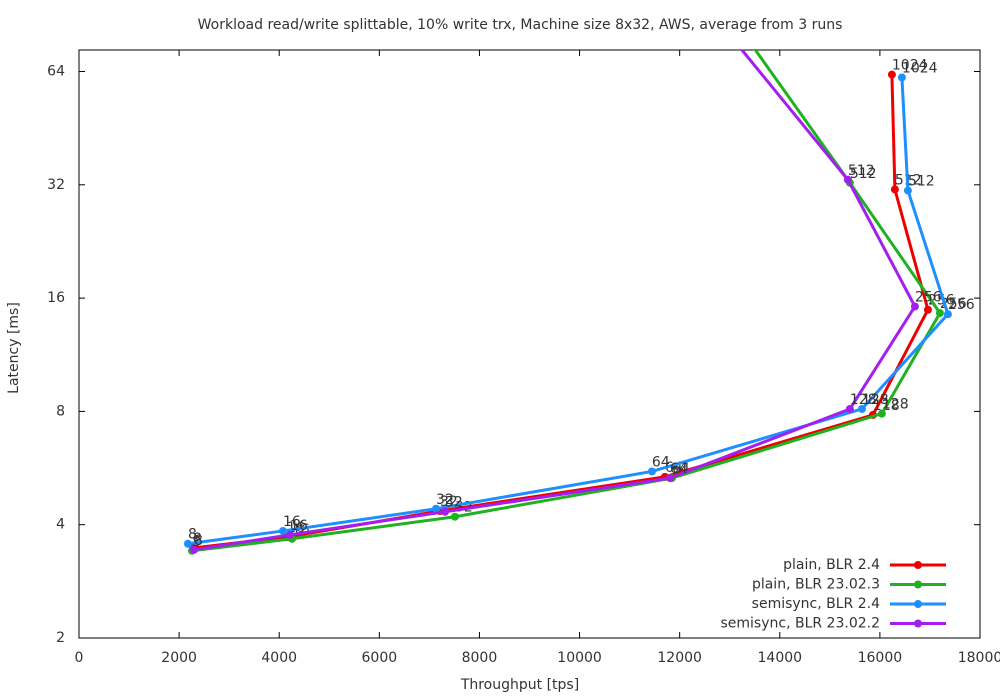 This screenshot has width=1000, height=700. What do you see at coordinates (800, 624) in the screenshot?
I see `legend-label: semisync, BLR 23.02.2` at bounding box center [800, 624].